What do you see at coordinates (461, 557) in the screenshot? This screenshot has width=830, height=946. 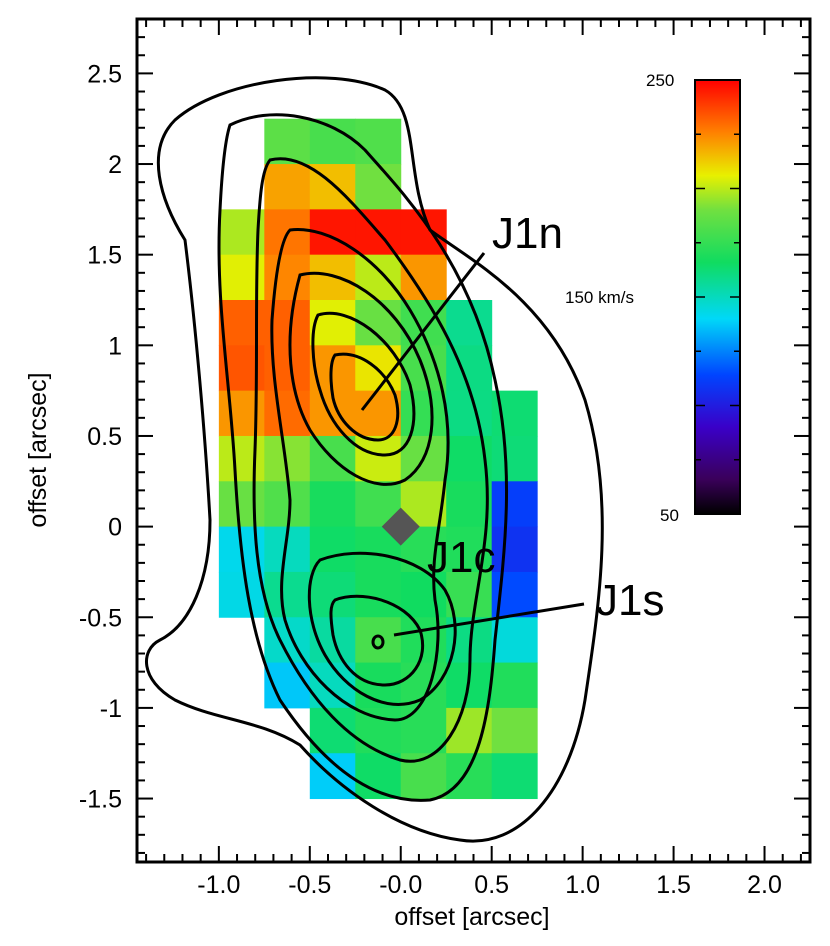 I see `label-j1c: J1c` at bounding box center [461, 557].